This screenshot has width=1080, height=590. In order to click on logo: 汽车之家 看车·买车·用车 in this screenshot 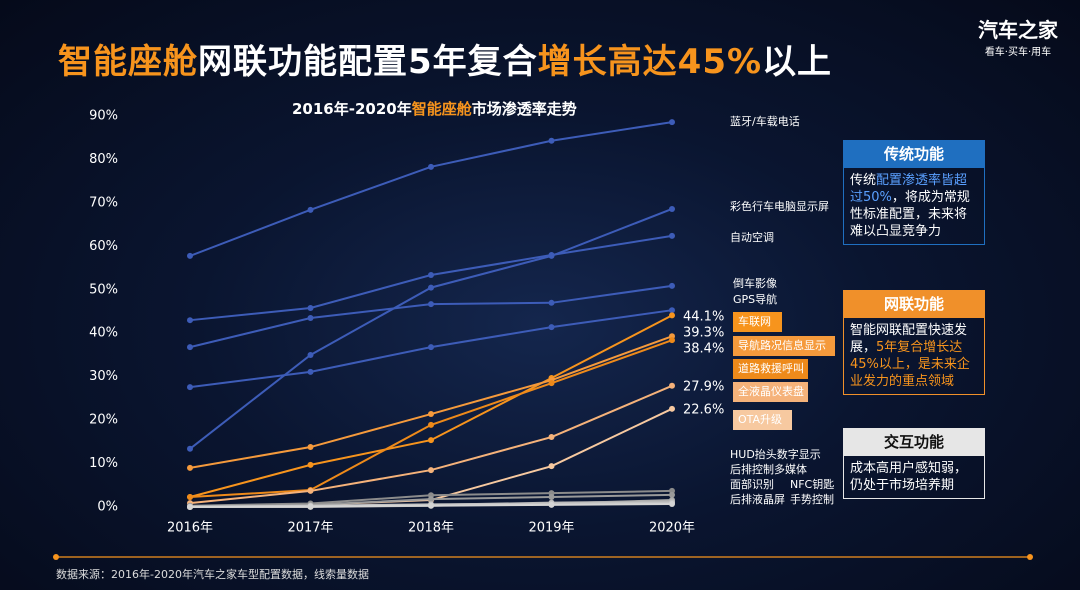, I will do `click(1018, 36)`.